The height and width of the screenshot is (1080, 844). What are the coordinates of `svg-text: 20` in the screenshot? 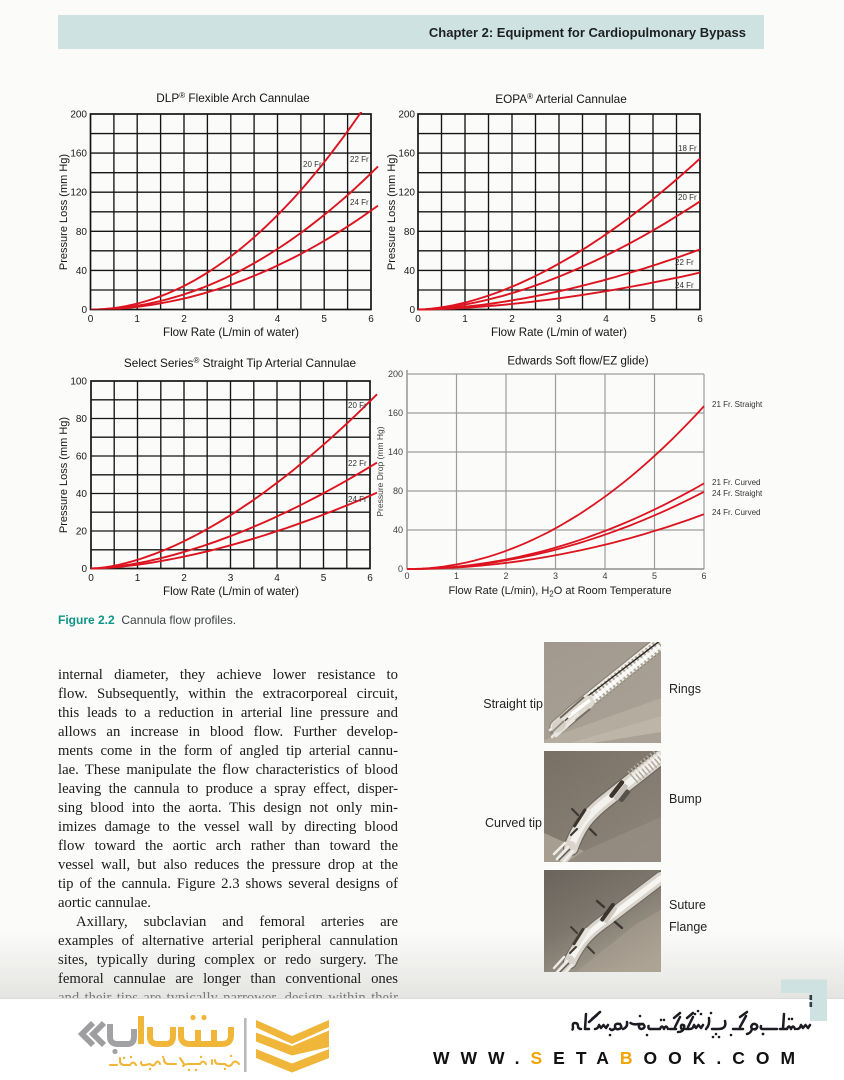 It's located at (82, 532).